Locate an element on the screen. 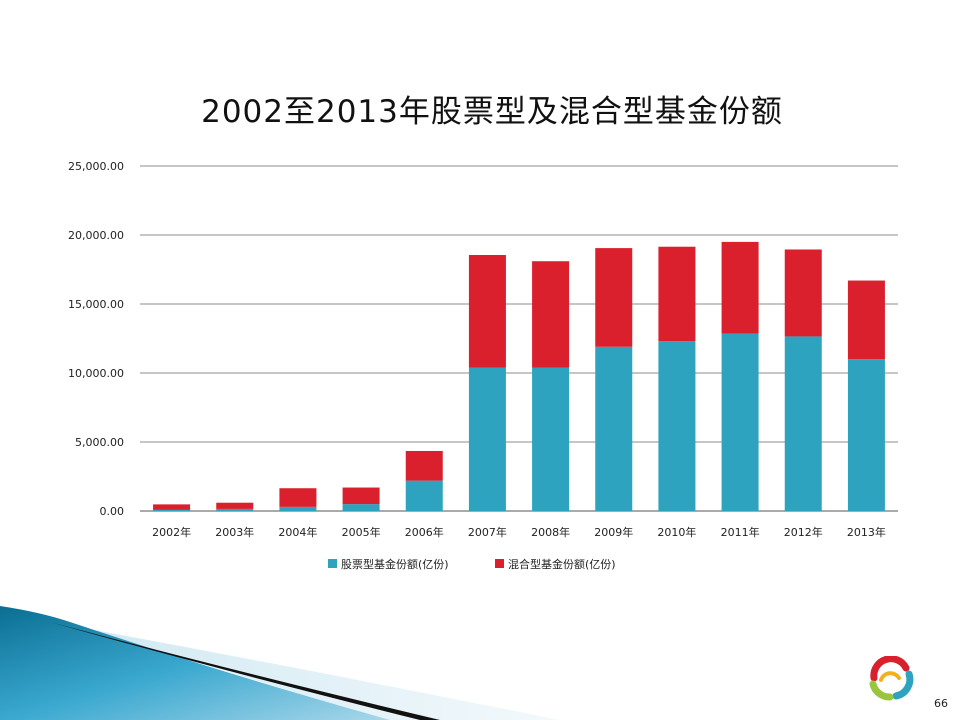 This screenshot has width=960, height=720. x-tick-label: 2010年 is located at coordinates (676, 532).